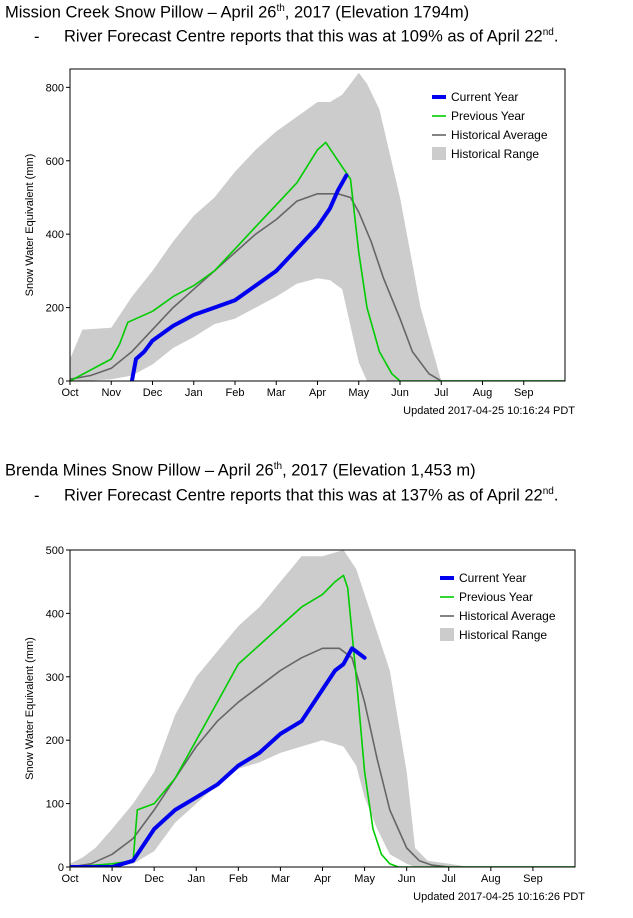 This screenshot has width=633, height=918. I want to click on chart1-heading-sup: th, so click(280, 8).